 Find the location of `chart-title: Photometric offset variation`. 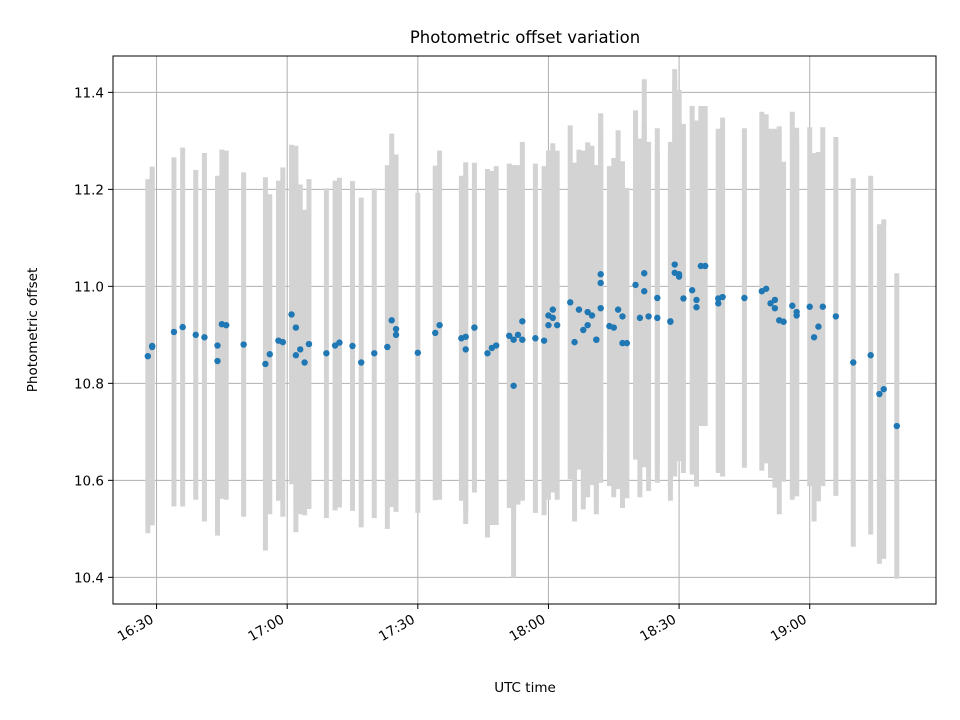

chart-title: Photometric offset variation is located at coordinates (525, 37).